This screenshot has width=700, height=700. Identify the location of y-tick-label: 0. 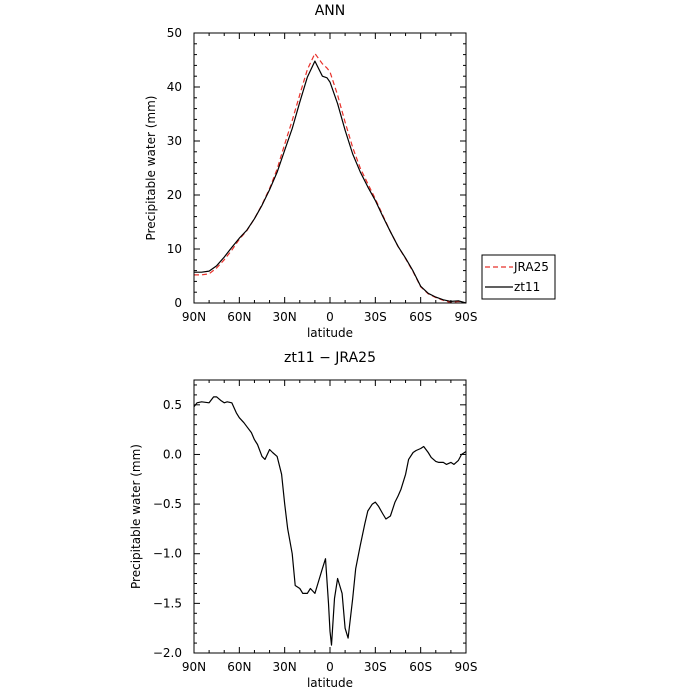
(178, 303).